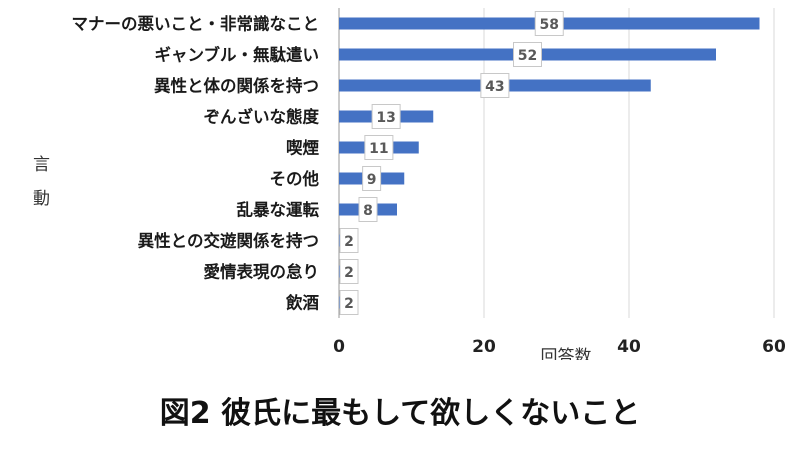 This screenshot has width=800, height=450. What do you see at coordinates (196, 24) in the screenshot?
I see `category-label: マナーの悪いこと・非常識なこと` at bounding box center [196, 24].